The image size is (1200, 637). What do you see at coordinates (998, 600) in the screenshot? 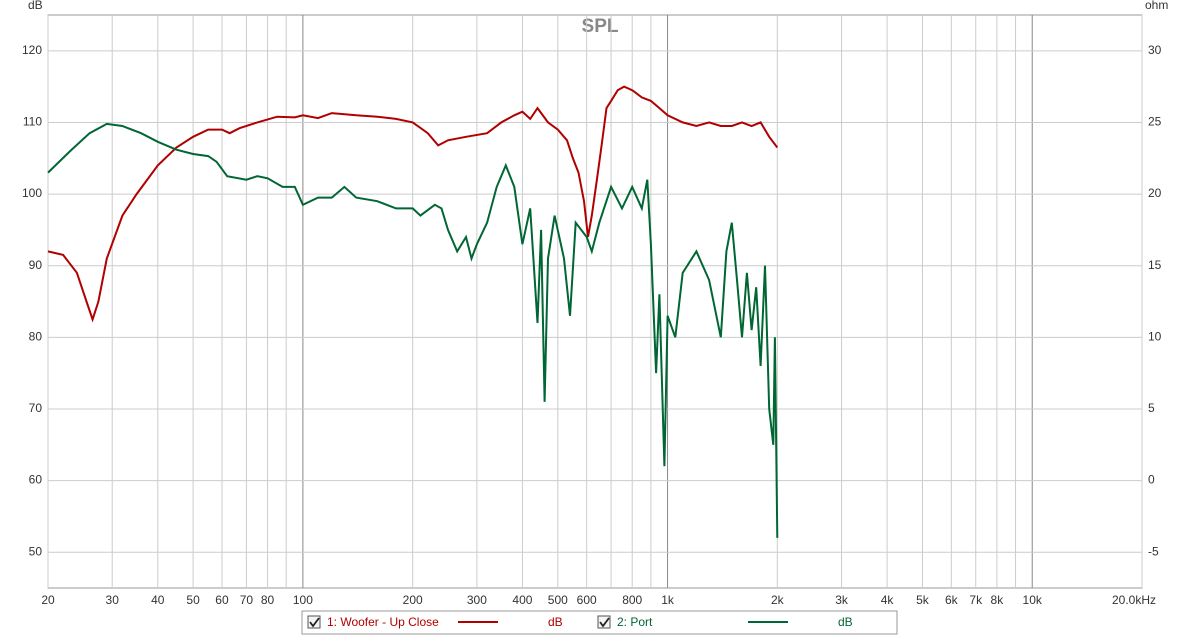
I see `x-tick-label: 8k` at bounding box center [998, 600].